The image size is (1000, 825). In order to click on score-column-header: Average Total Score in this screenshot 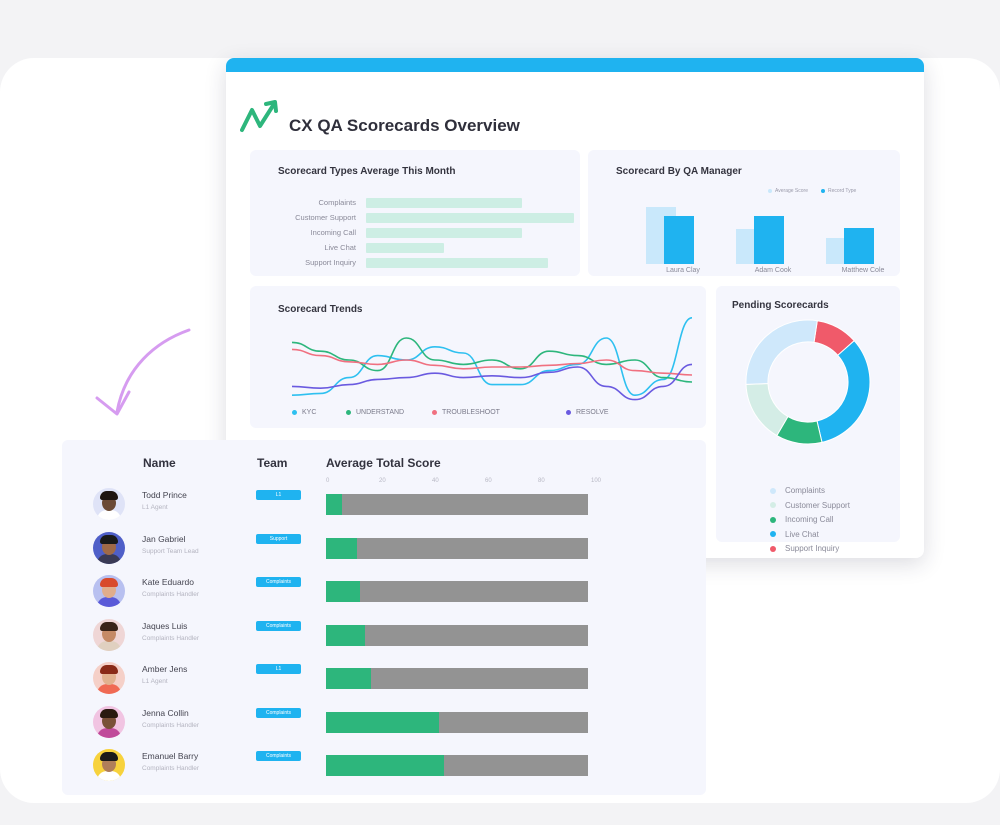, I will do `click(383, 463)`.